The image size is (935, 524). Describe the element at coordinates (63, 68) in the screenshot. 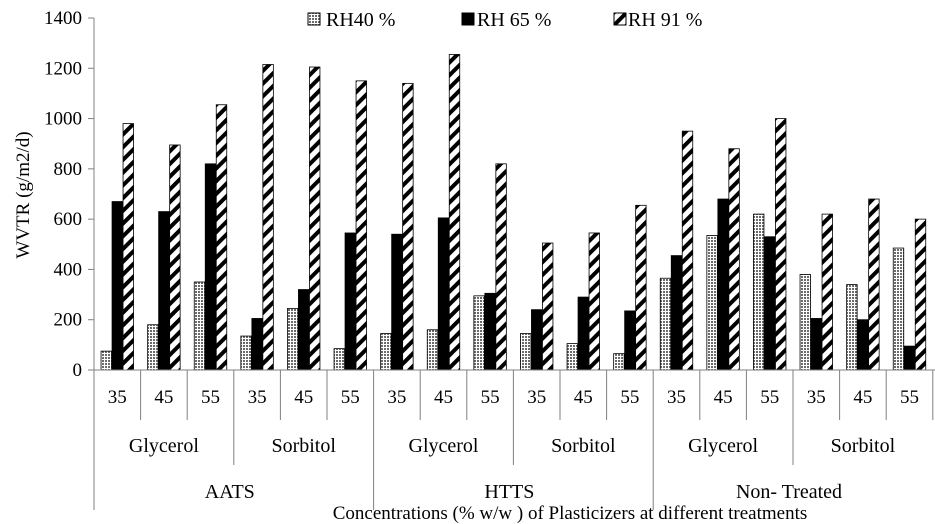

I see `y-tick-label: 1200` at that location.